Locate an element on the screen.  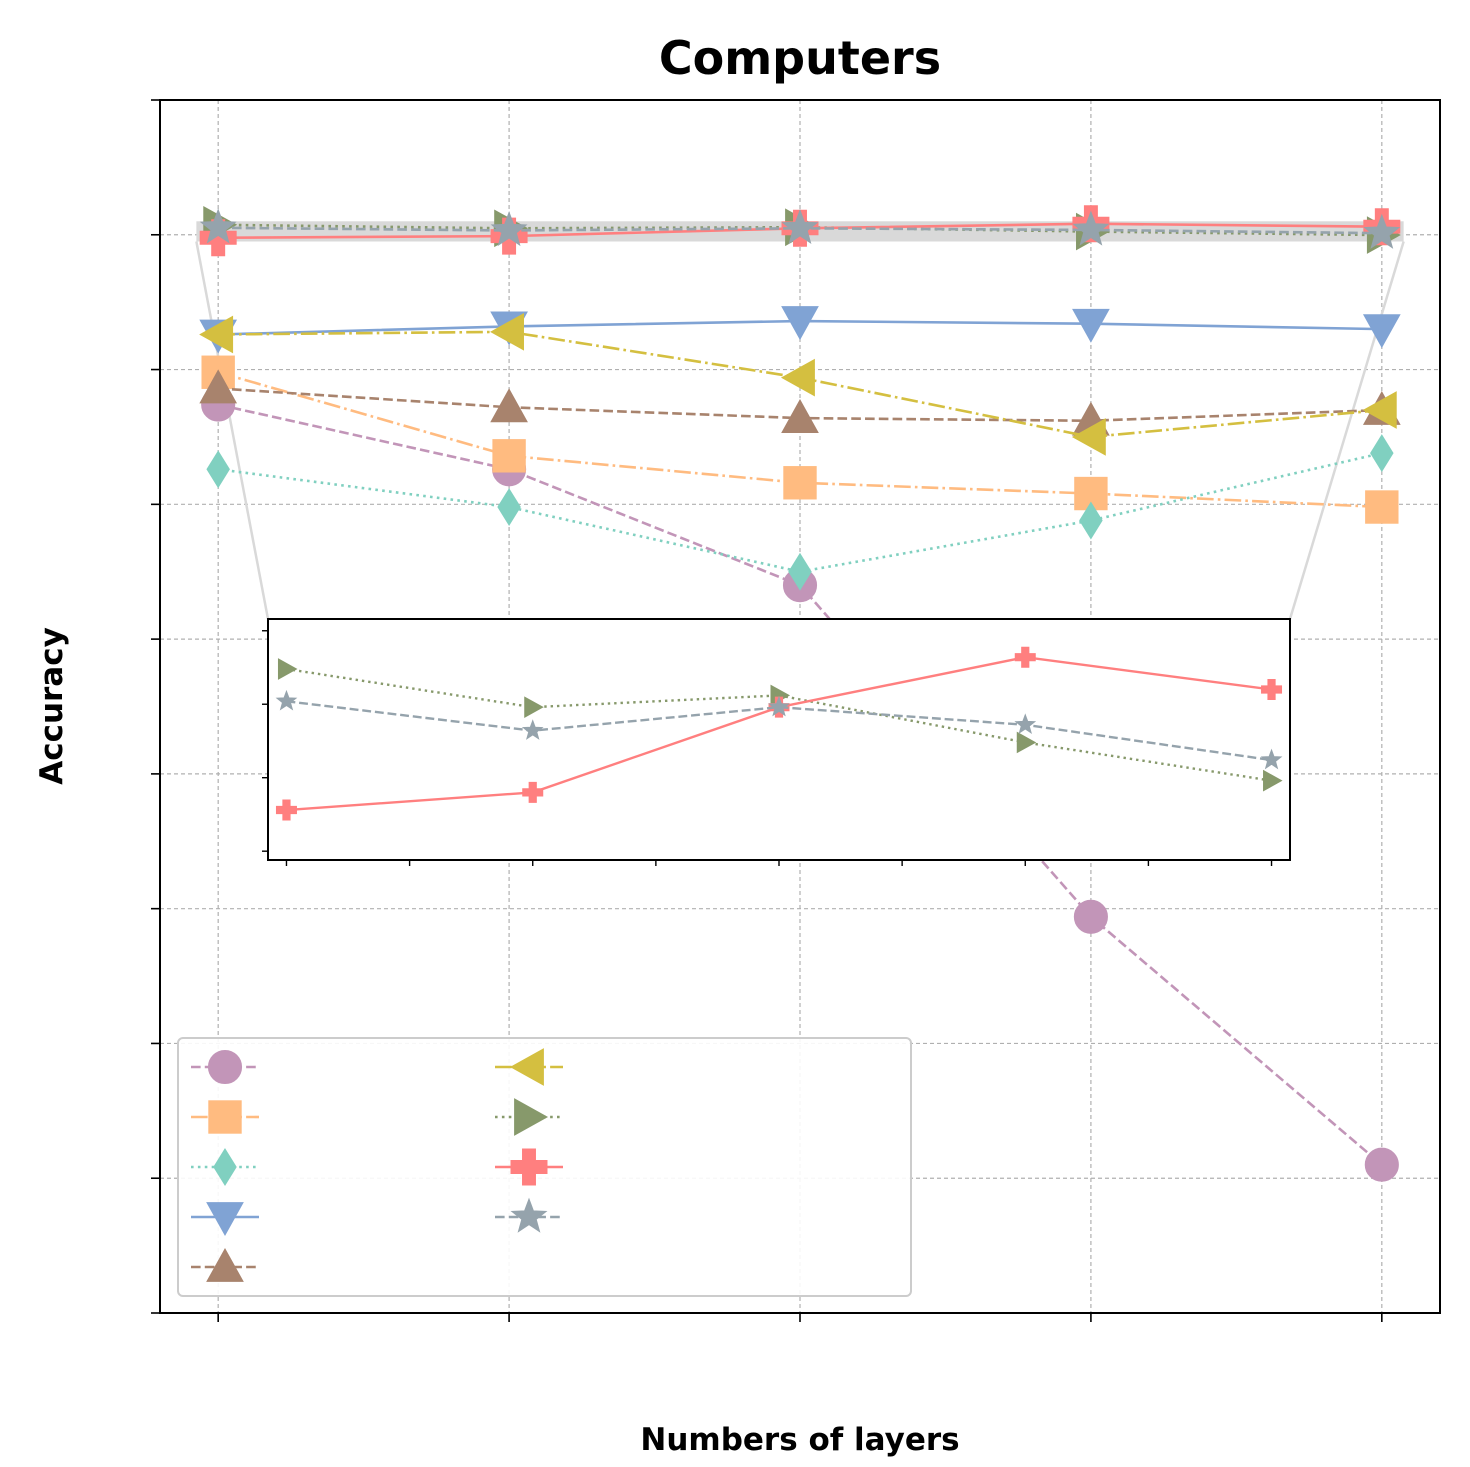
inset-series-line-ggcn is located at coordinates (779, 724).